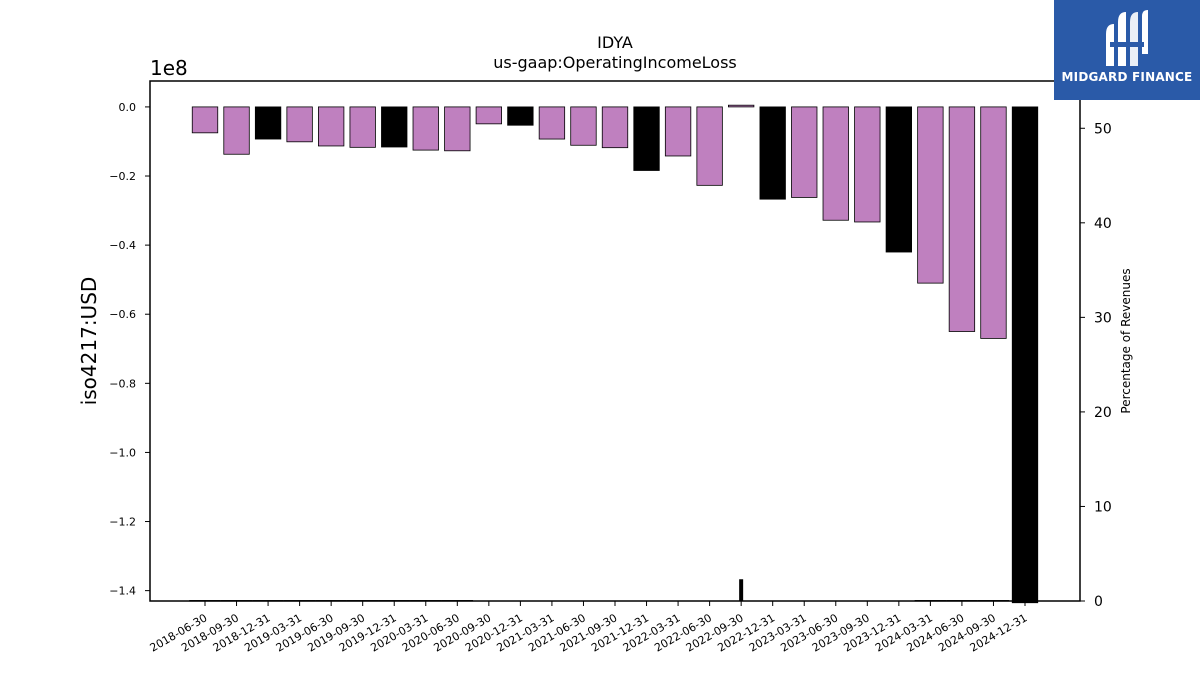 The width and height of the screenshot is (1200, 675). I want to click on chart-title: IDYA, so click(615, 42).